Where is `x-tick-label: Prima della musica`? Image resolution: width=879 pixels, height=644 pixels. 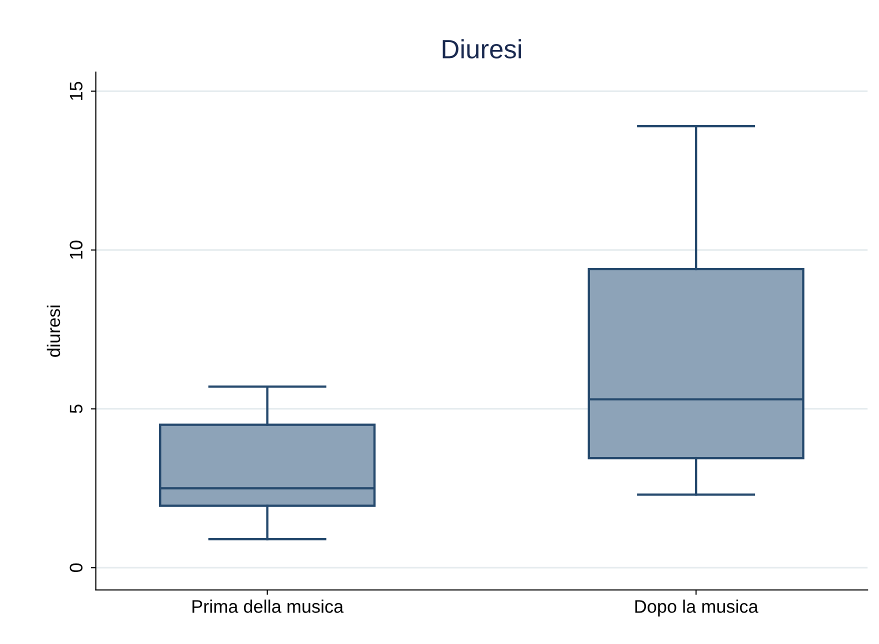
x-tick-label: Prima della musica is located at coordinates (268, 606).